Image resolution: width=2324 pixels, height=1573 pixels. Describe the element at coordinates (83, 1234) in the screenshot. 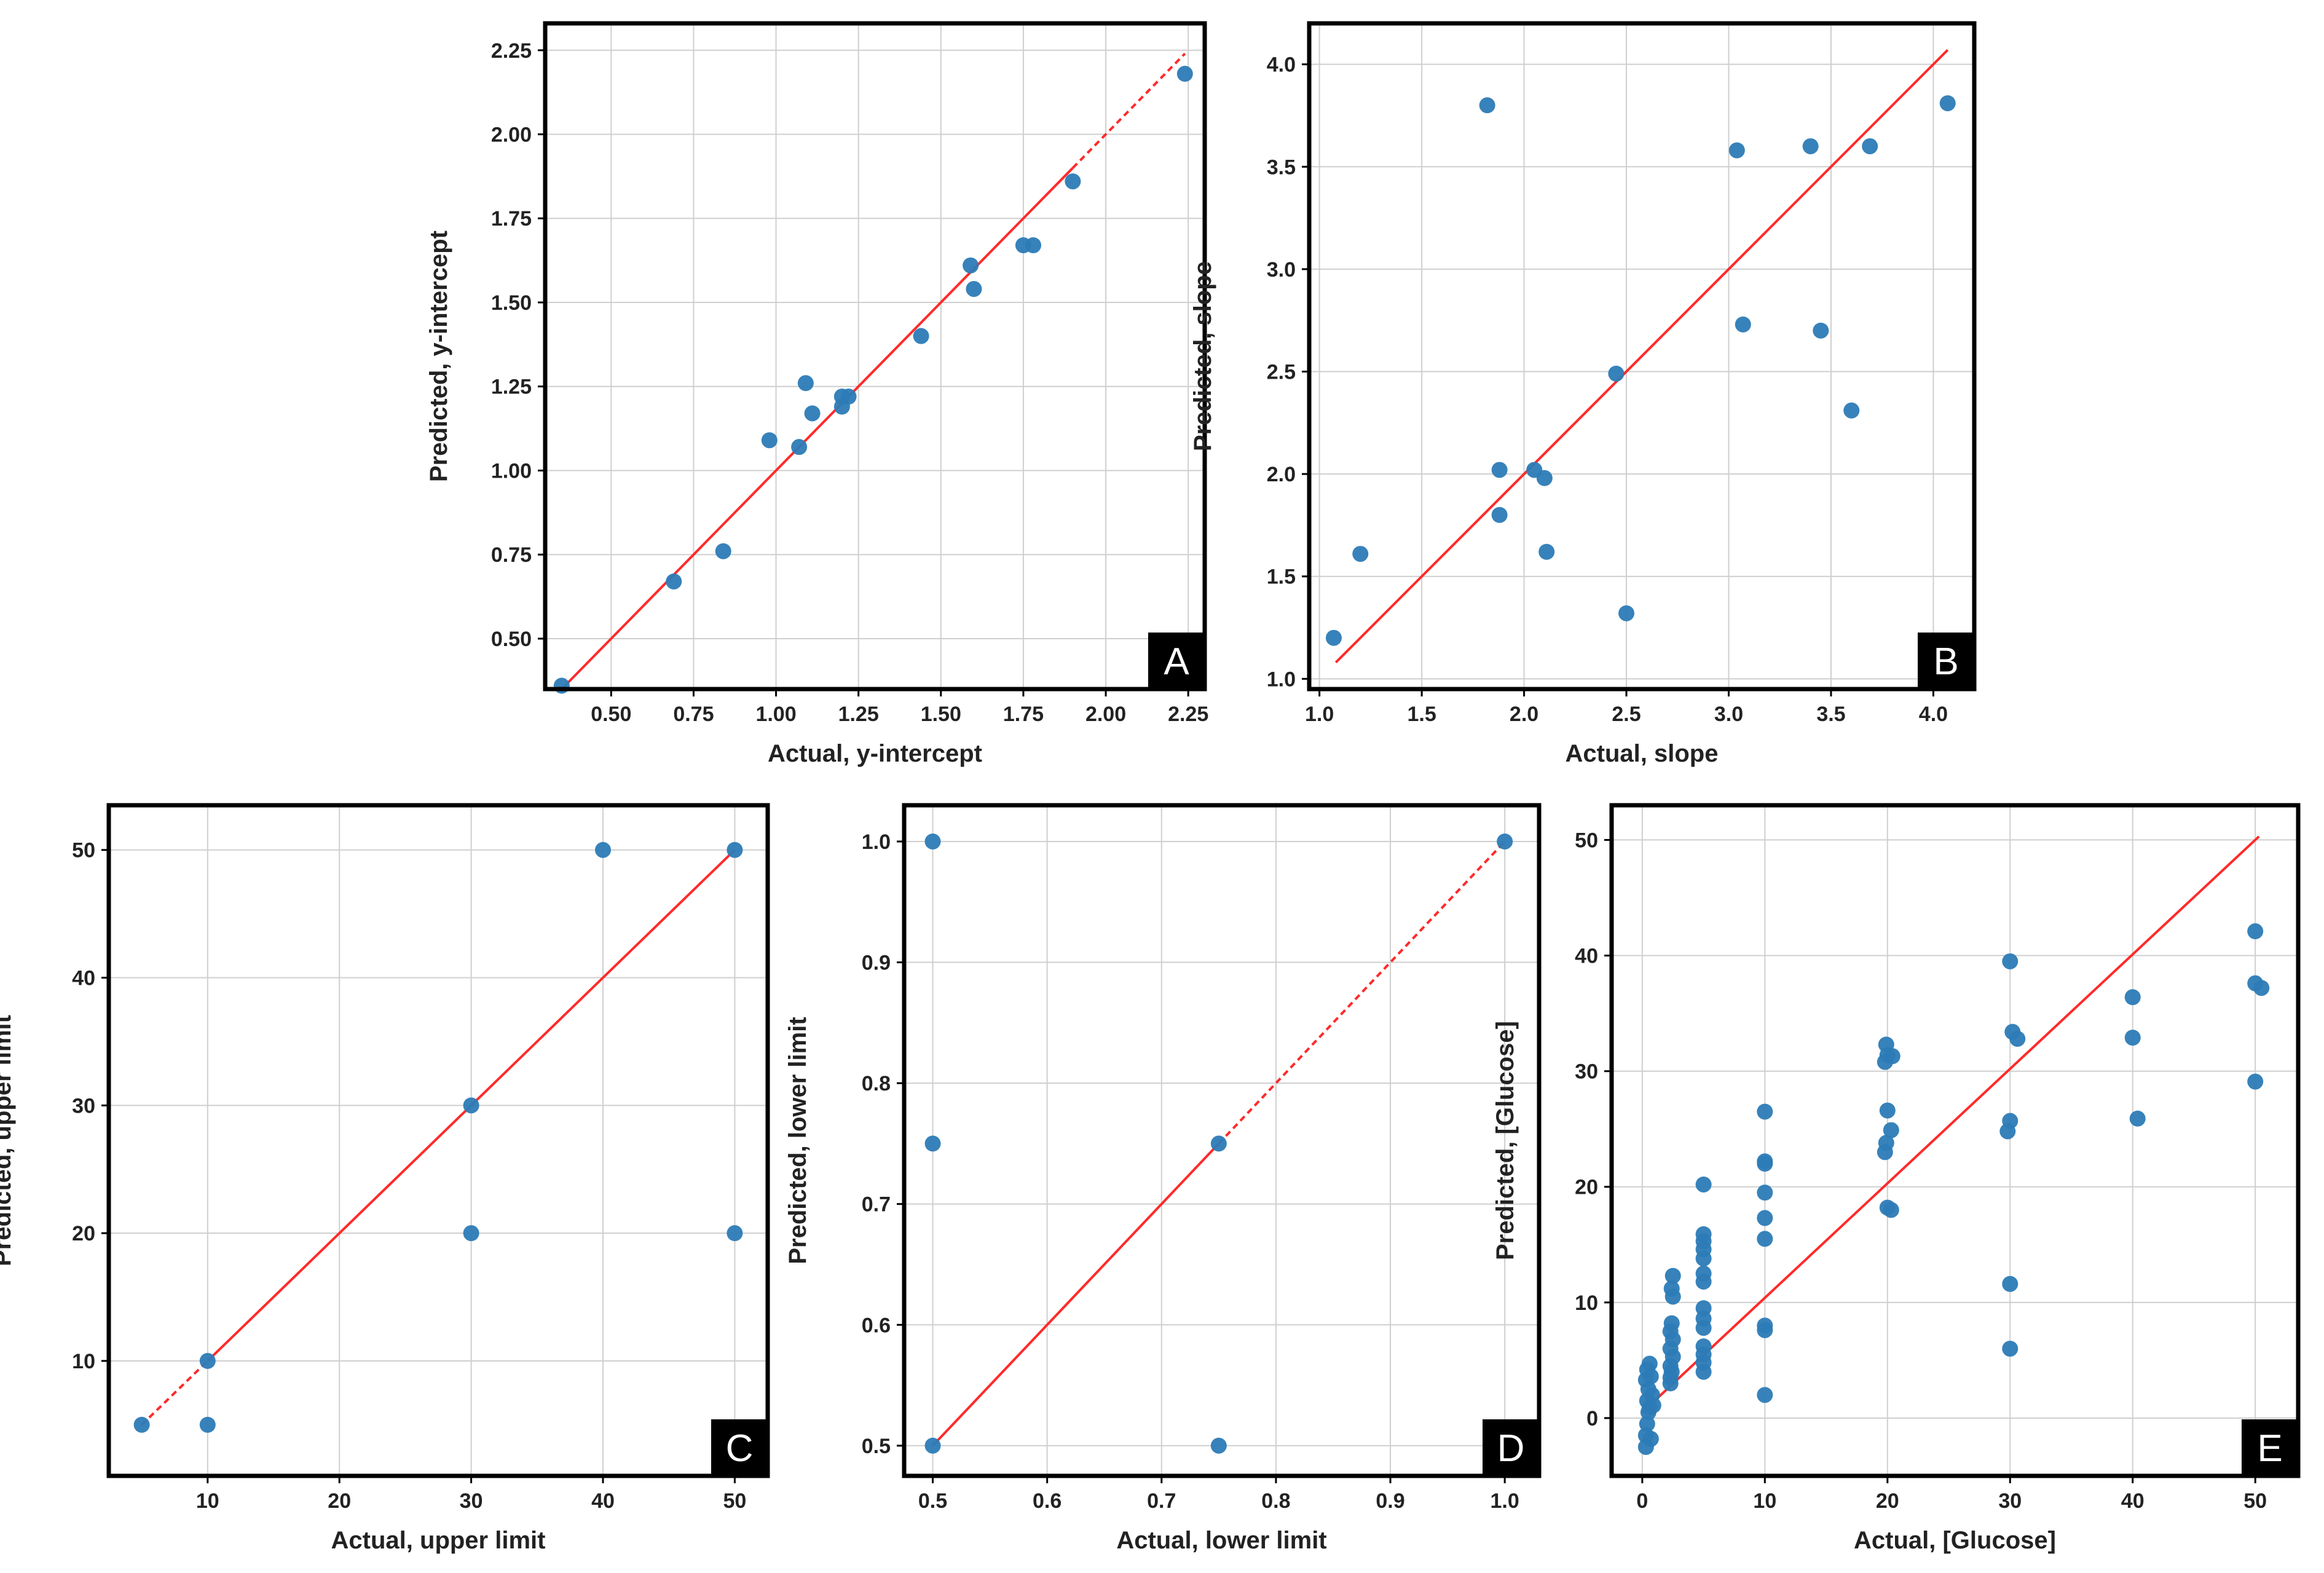

I see `y-tick-label: 20` at that location.